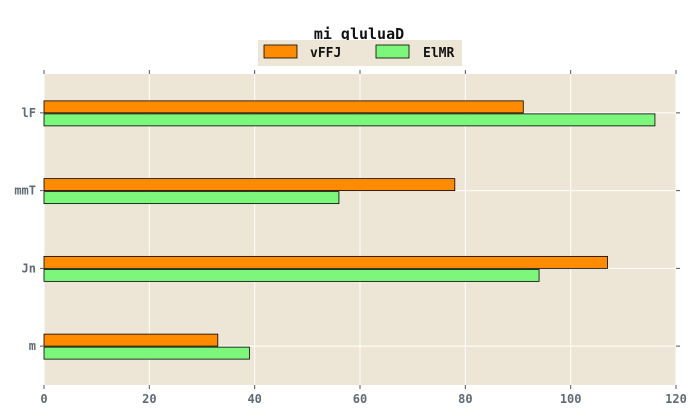  What do you see at coordinates (149, 399) in the screenshot?
I see `x-tick-label: 20` at bounding box center [149, 399].